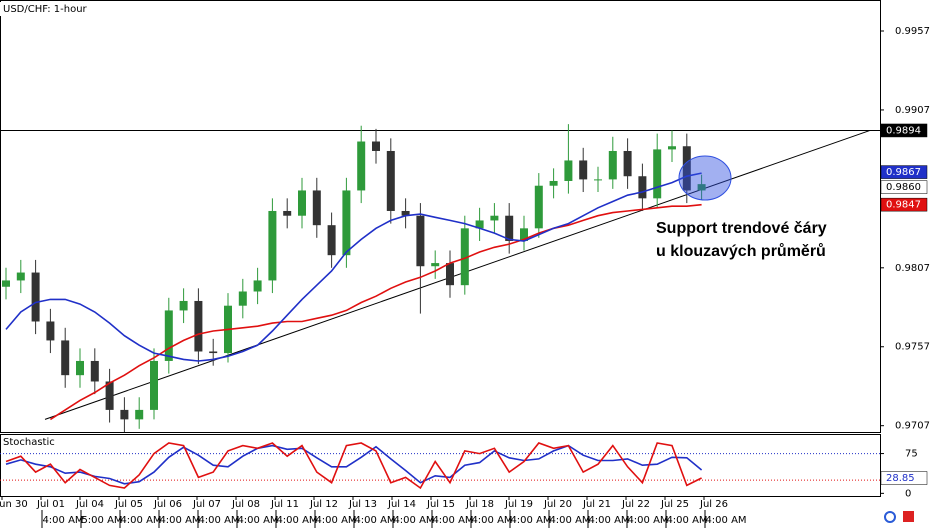  Describe the element at coordinates (596, 504) in the screenshot. I see `x-date-label: Jul 21` at that location.